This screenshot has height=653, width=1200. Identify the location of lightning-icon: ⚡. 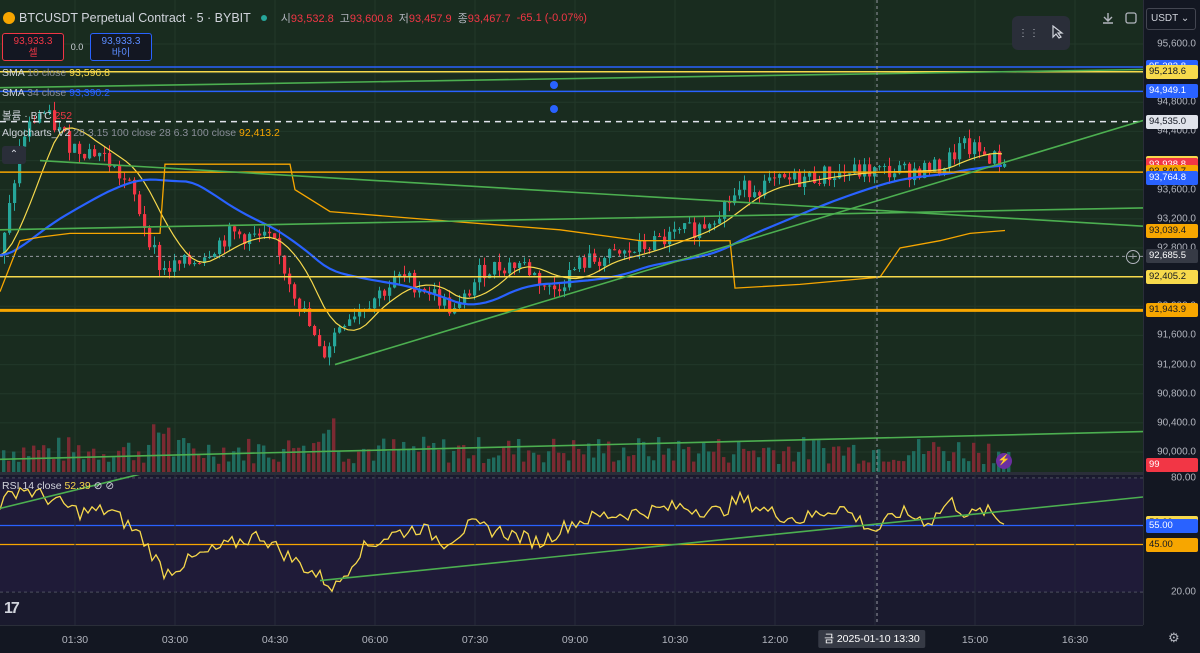
(1004, 461).